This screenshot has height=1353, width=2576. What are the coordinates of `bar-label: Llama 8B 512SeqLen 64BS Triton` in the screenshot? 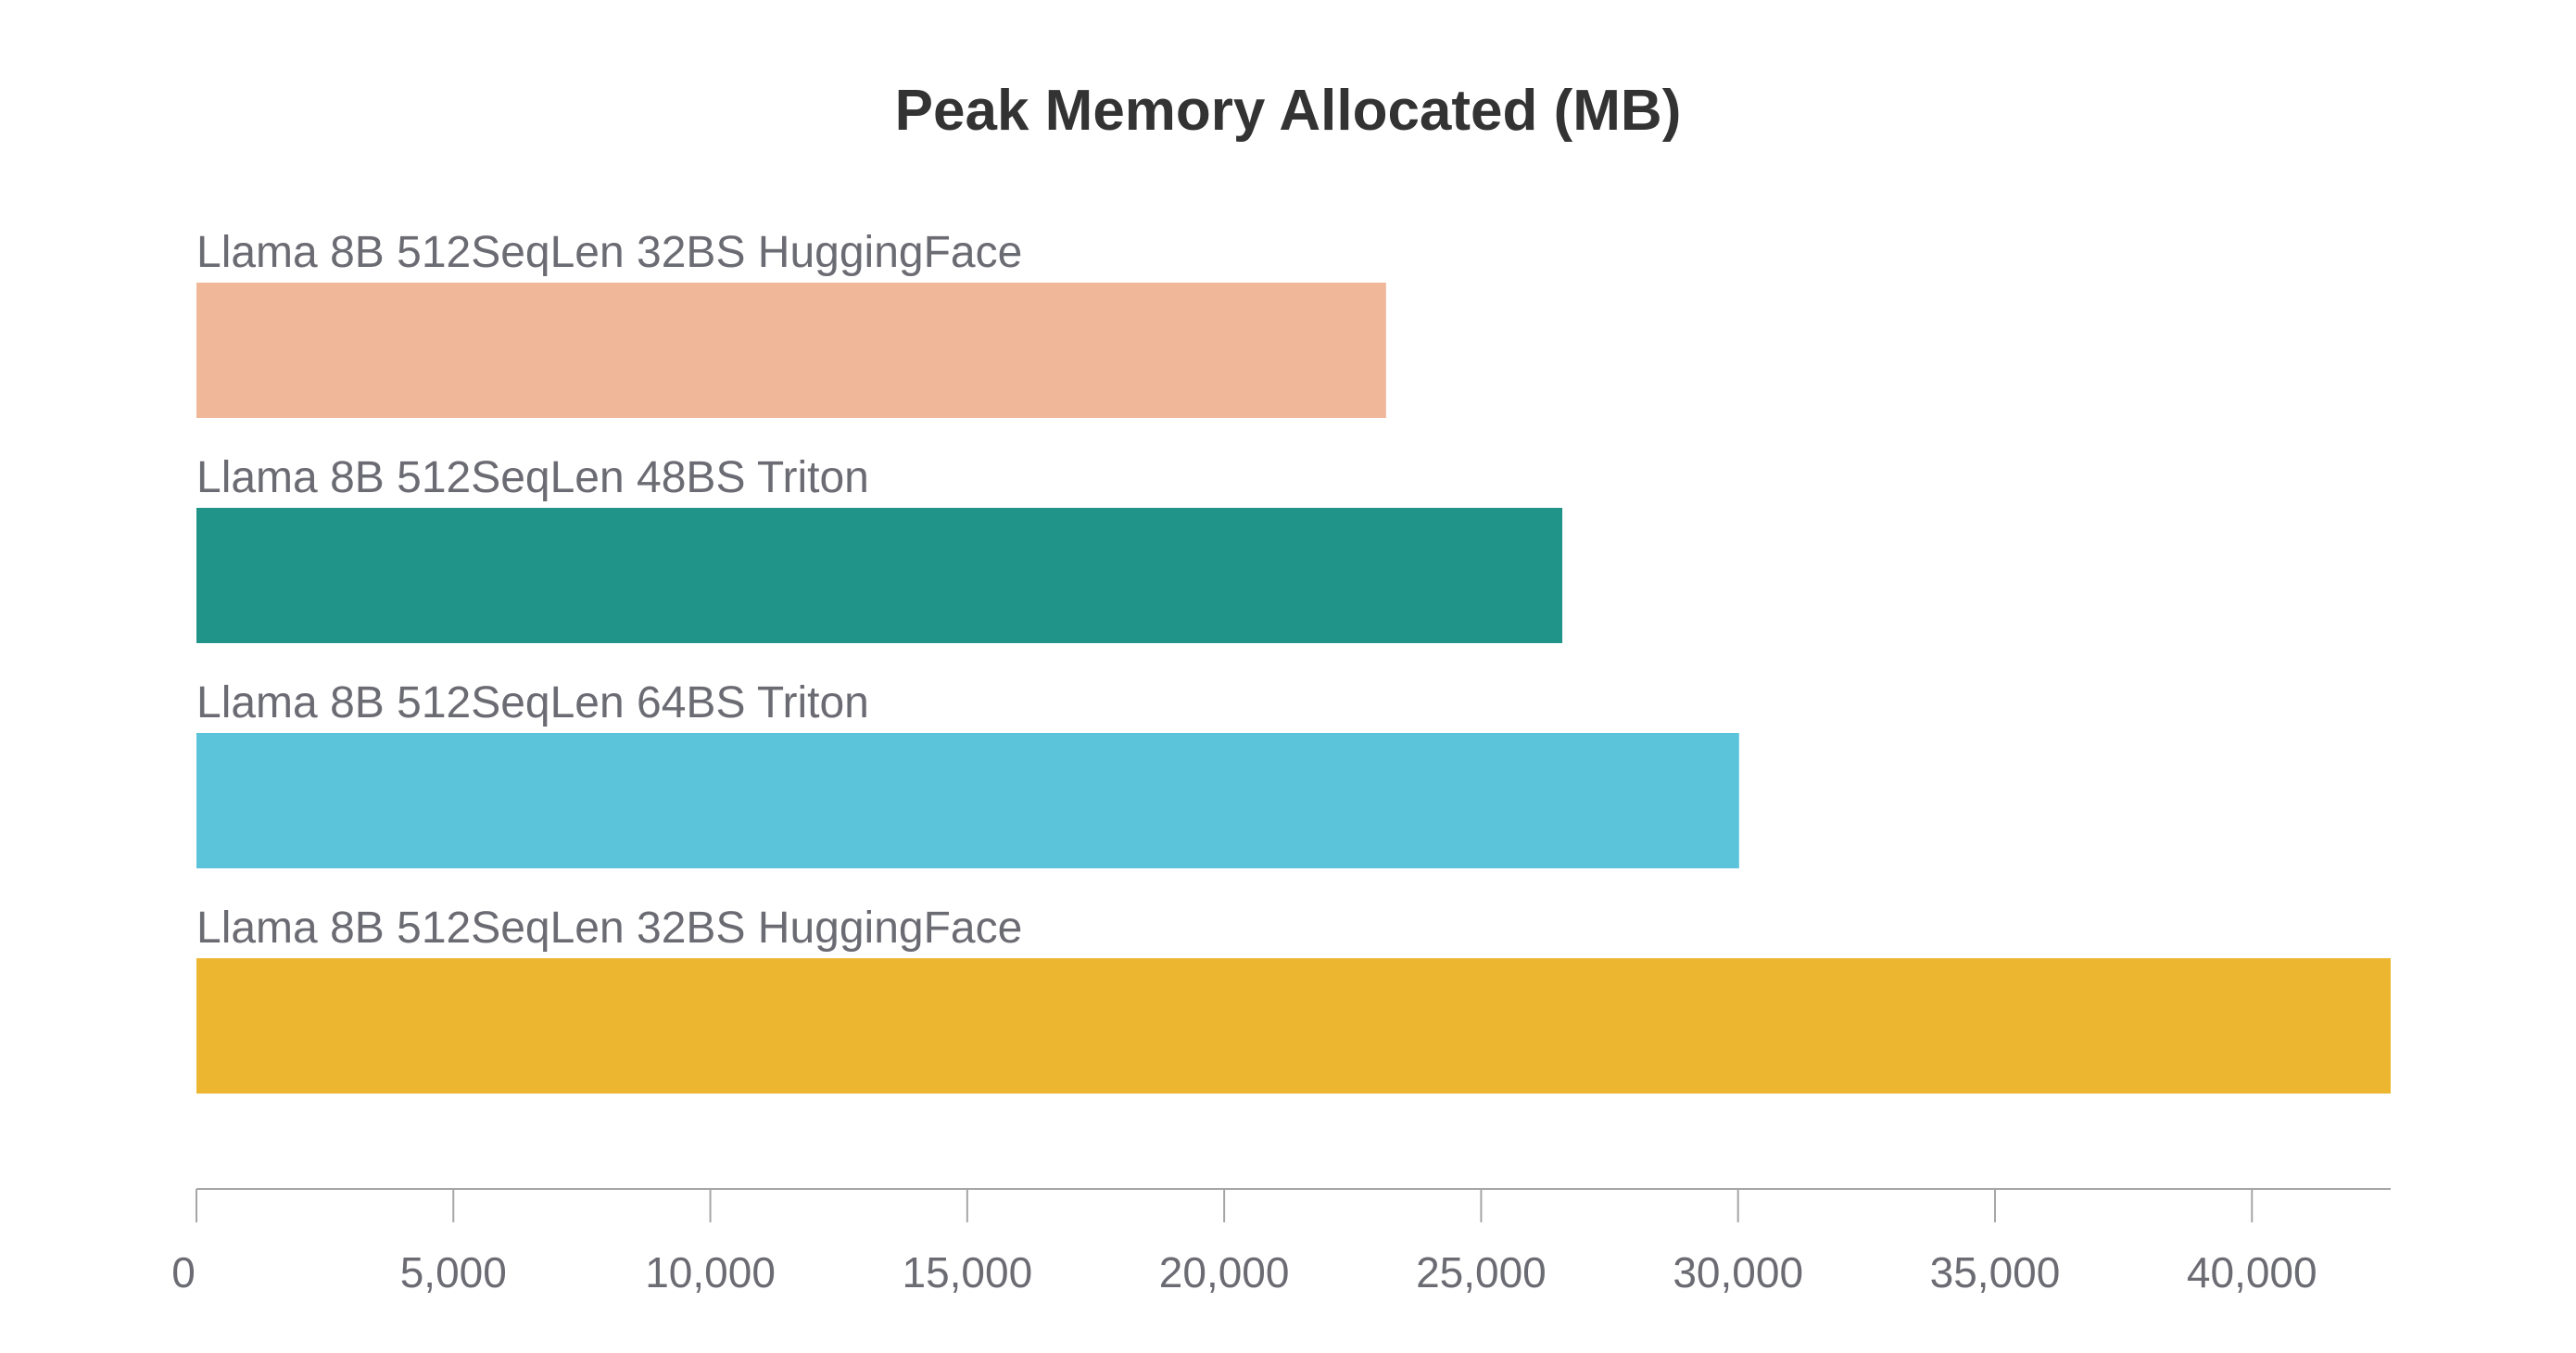 It's located at (532, 702).